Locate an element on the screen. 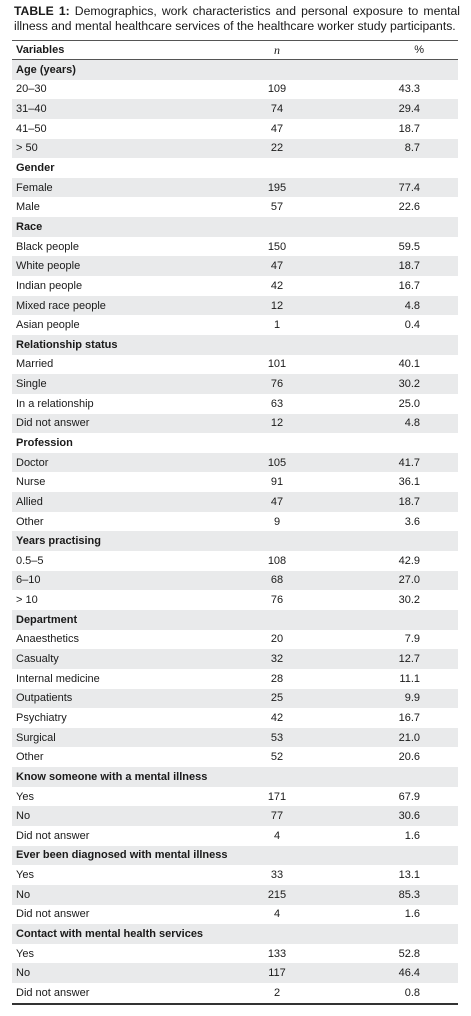  cell-value: 117 is located at coordinates (277, 973).